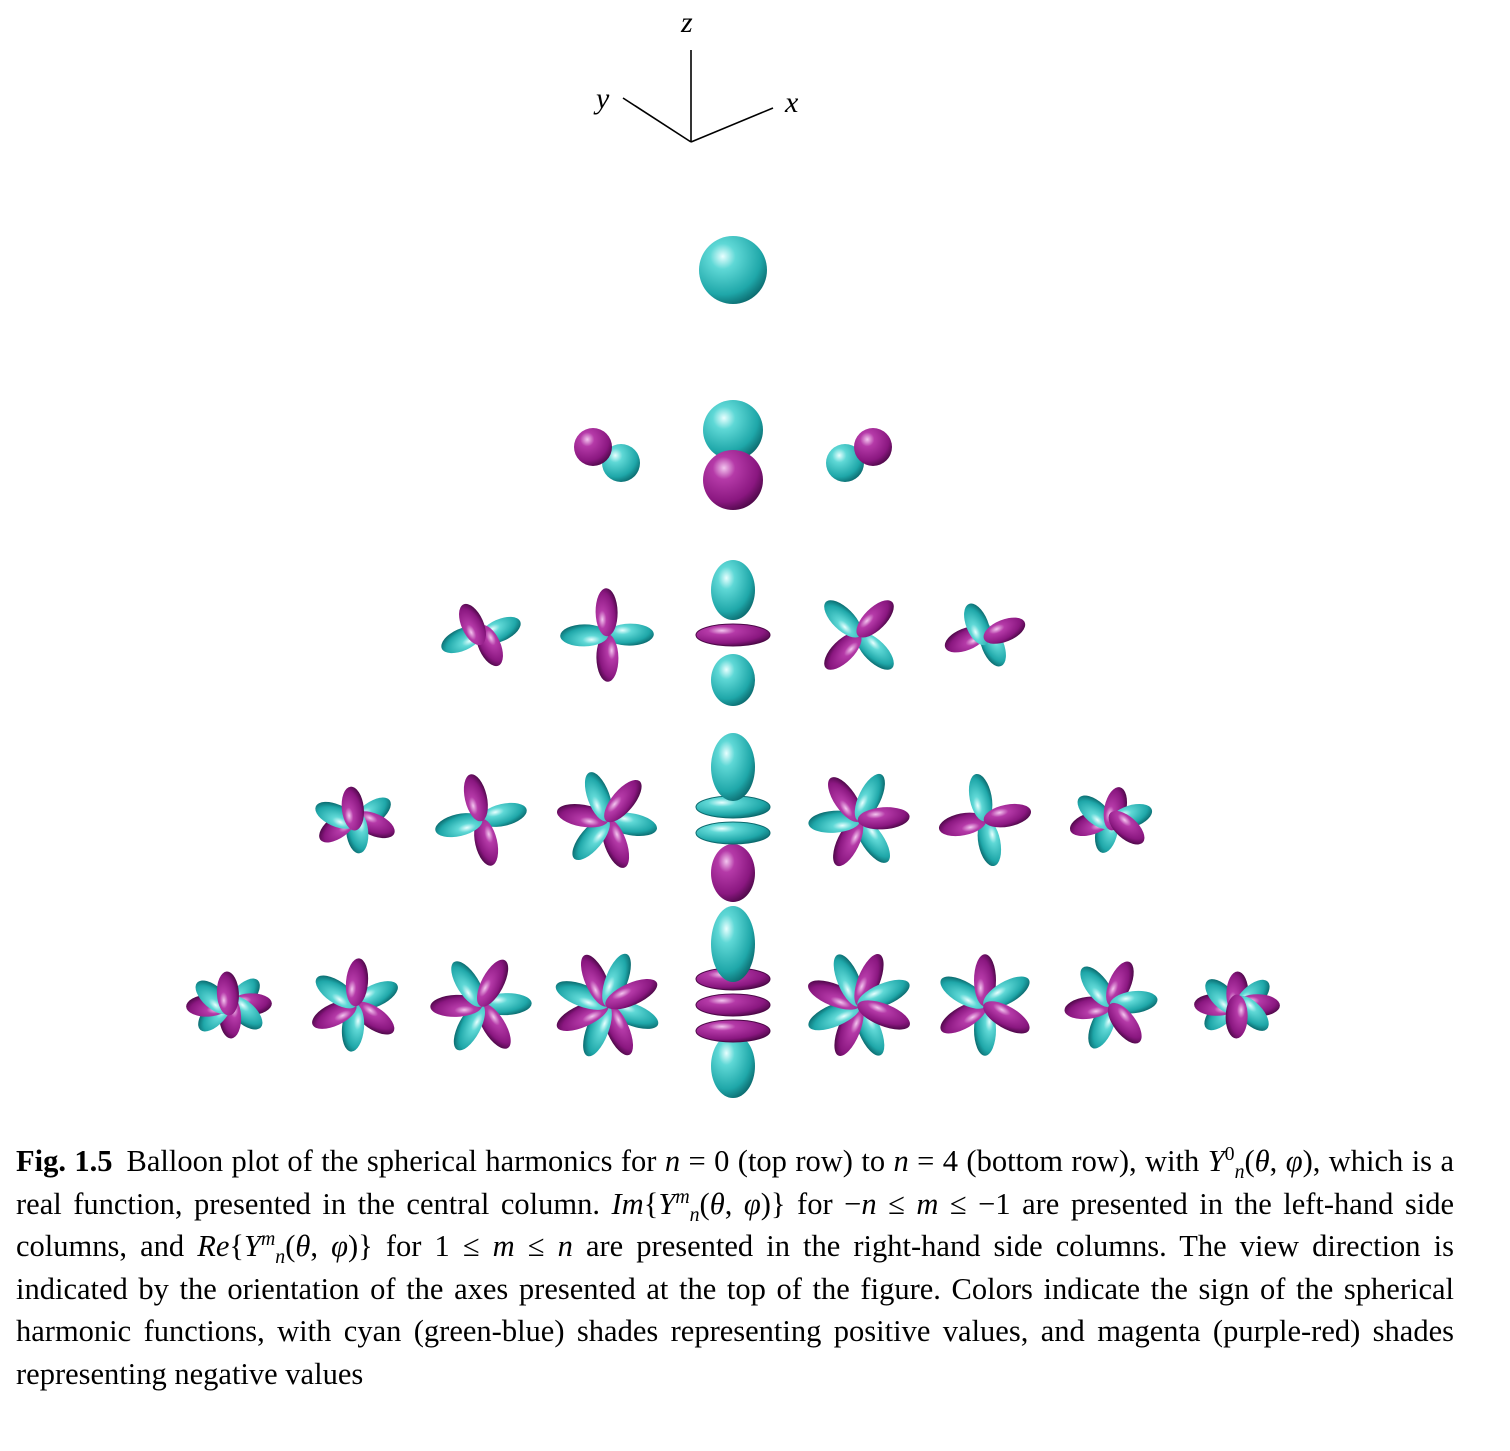  Describe the element at coordinates (601, 98) in the screenshot. I see `y-axis-label: y` at that location.